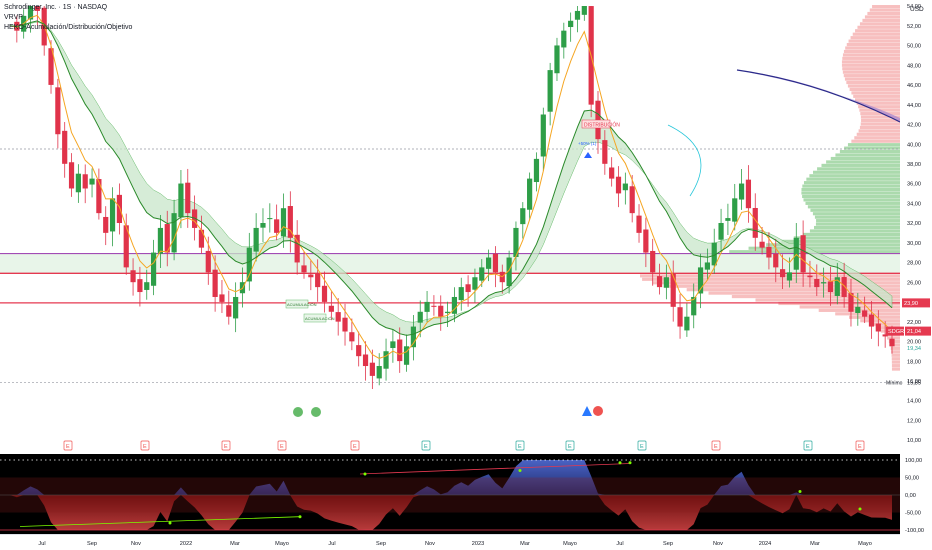 The image size is (932, 550). Describe the element at coordinates (914, 349) in the screenshot. I see `sub-price-tag: 19,34` at that location.